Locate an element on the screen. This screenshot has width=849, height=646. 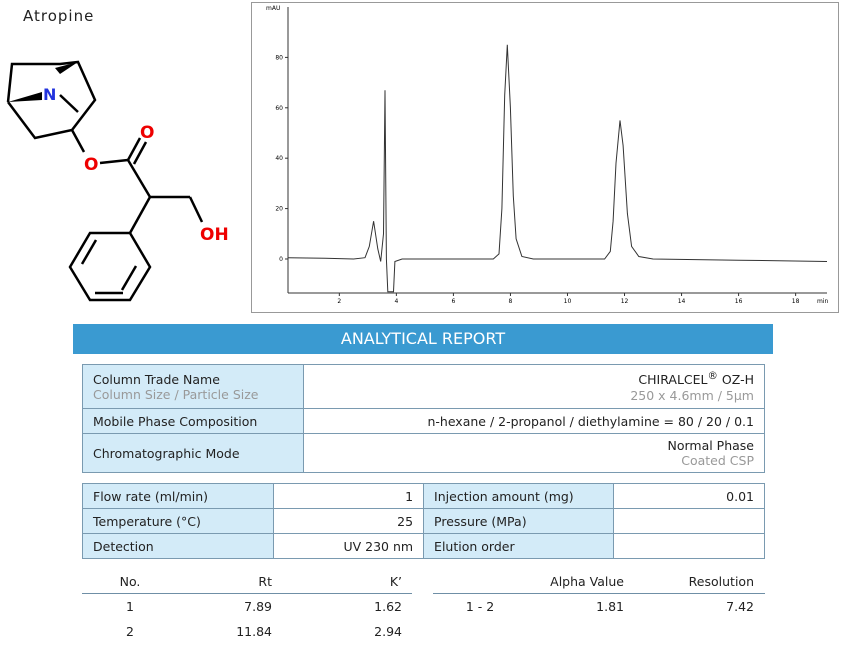
value: 0.01 is located at coordinates (689, 496).